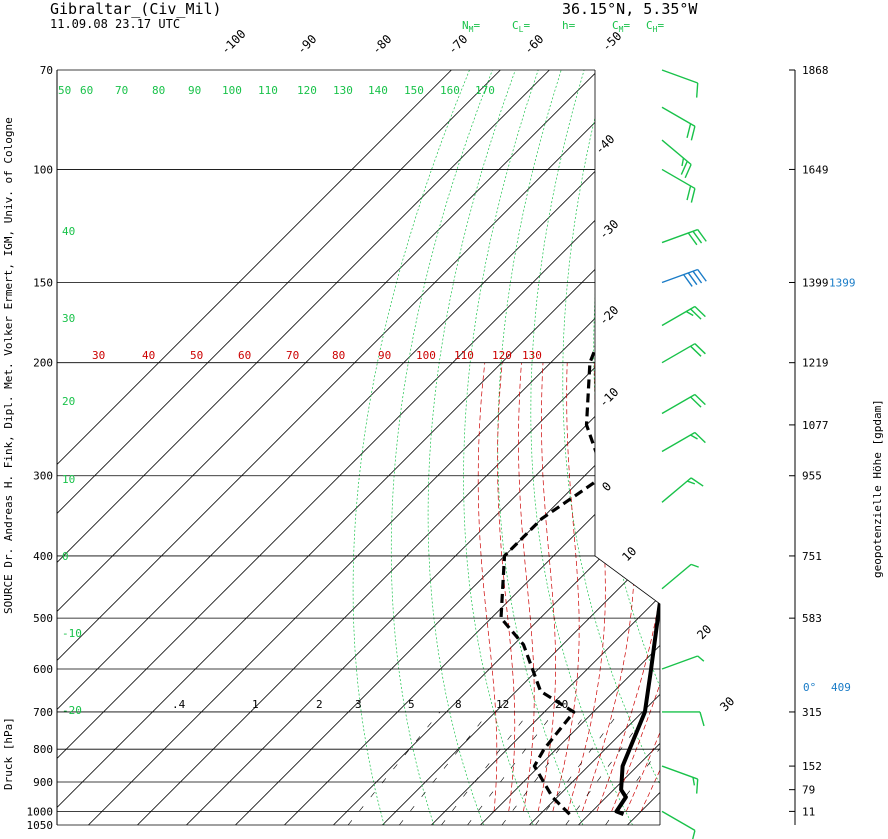  I want to click on theta-label: 80, so click(158, 90).